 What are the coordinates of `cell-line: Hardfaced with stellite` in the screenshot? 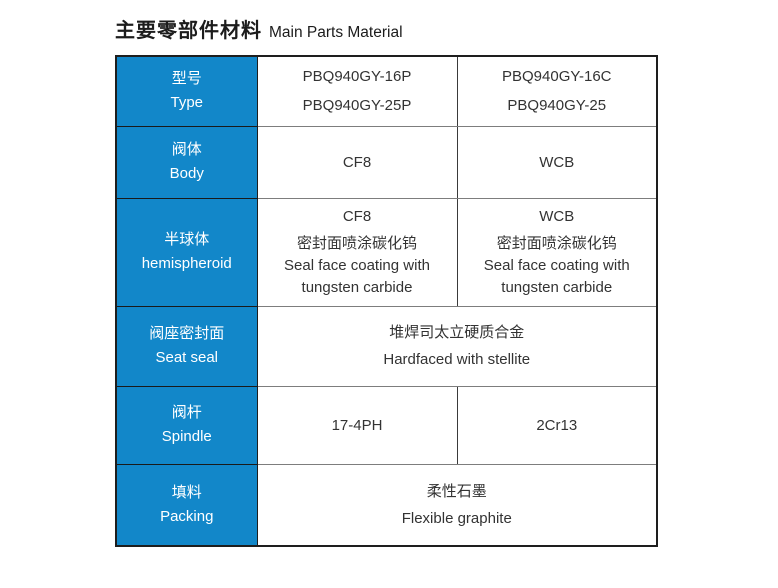 It's located at (457, 359).